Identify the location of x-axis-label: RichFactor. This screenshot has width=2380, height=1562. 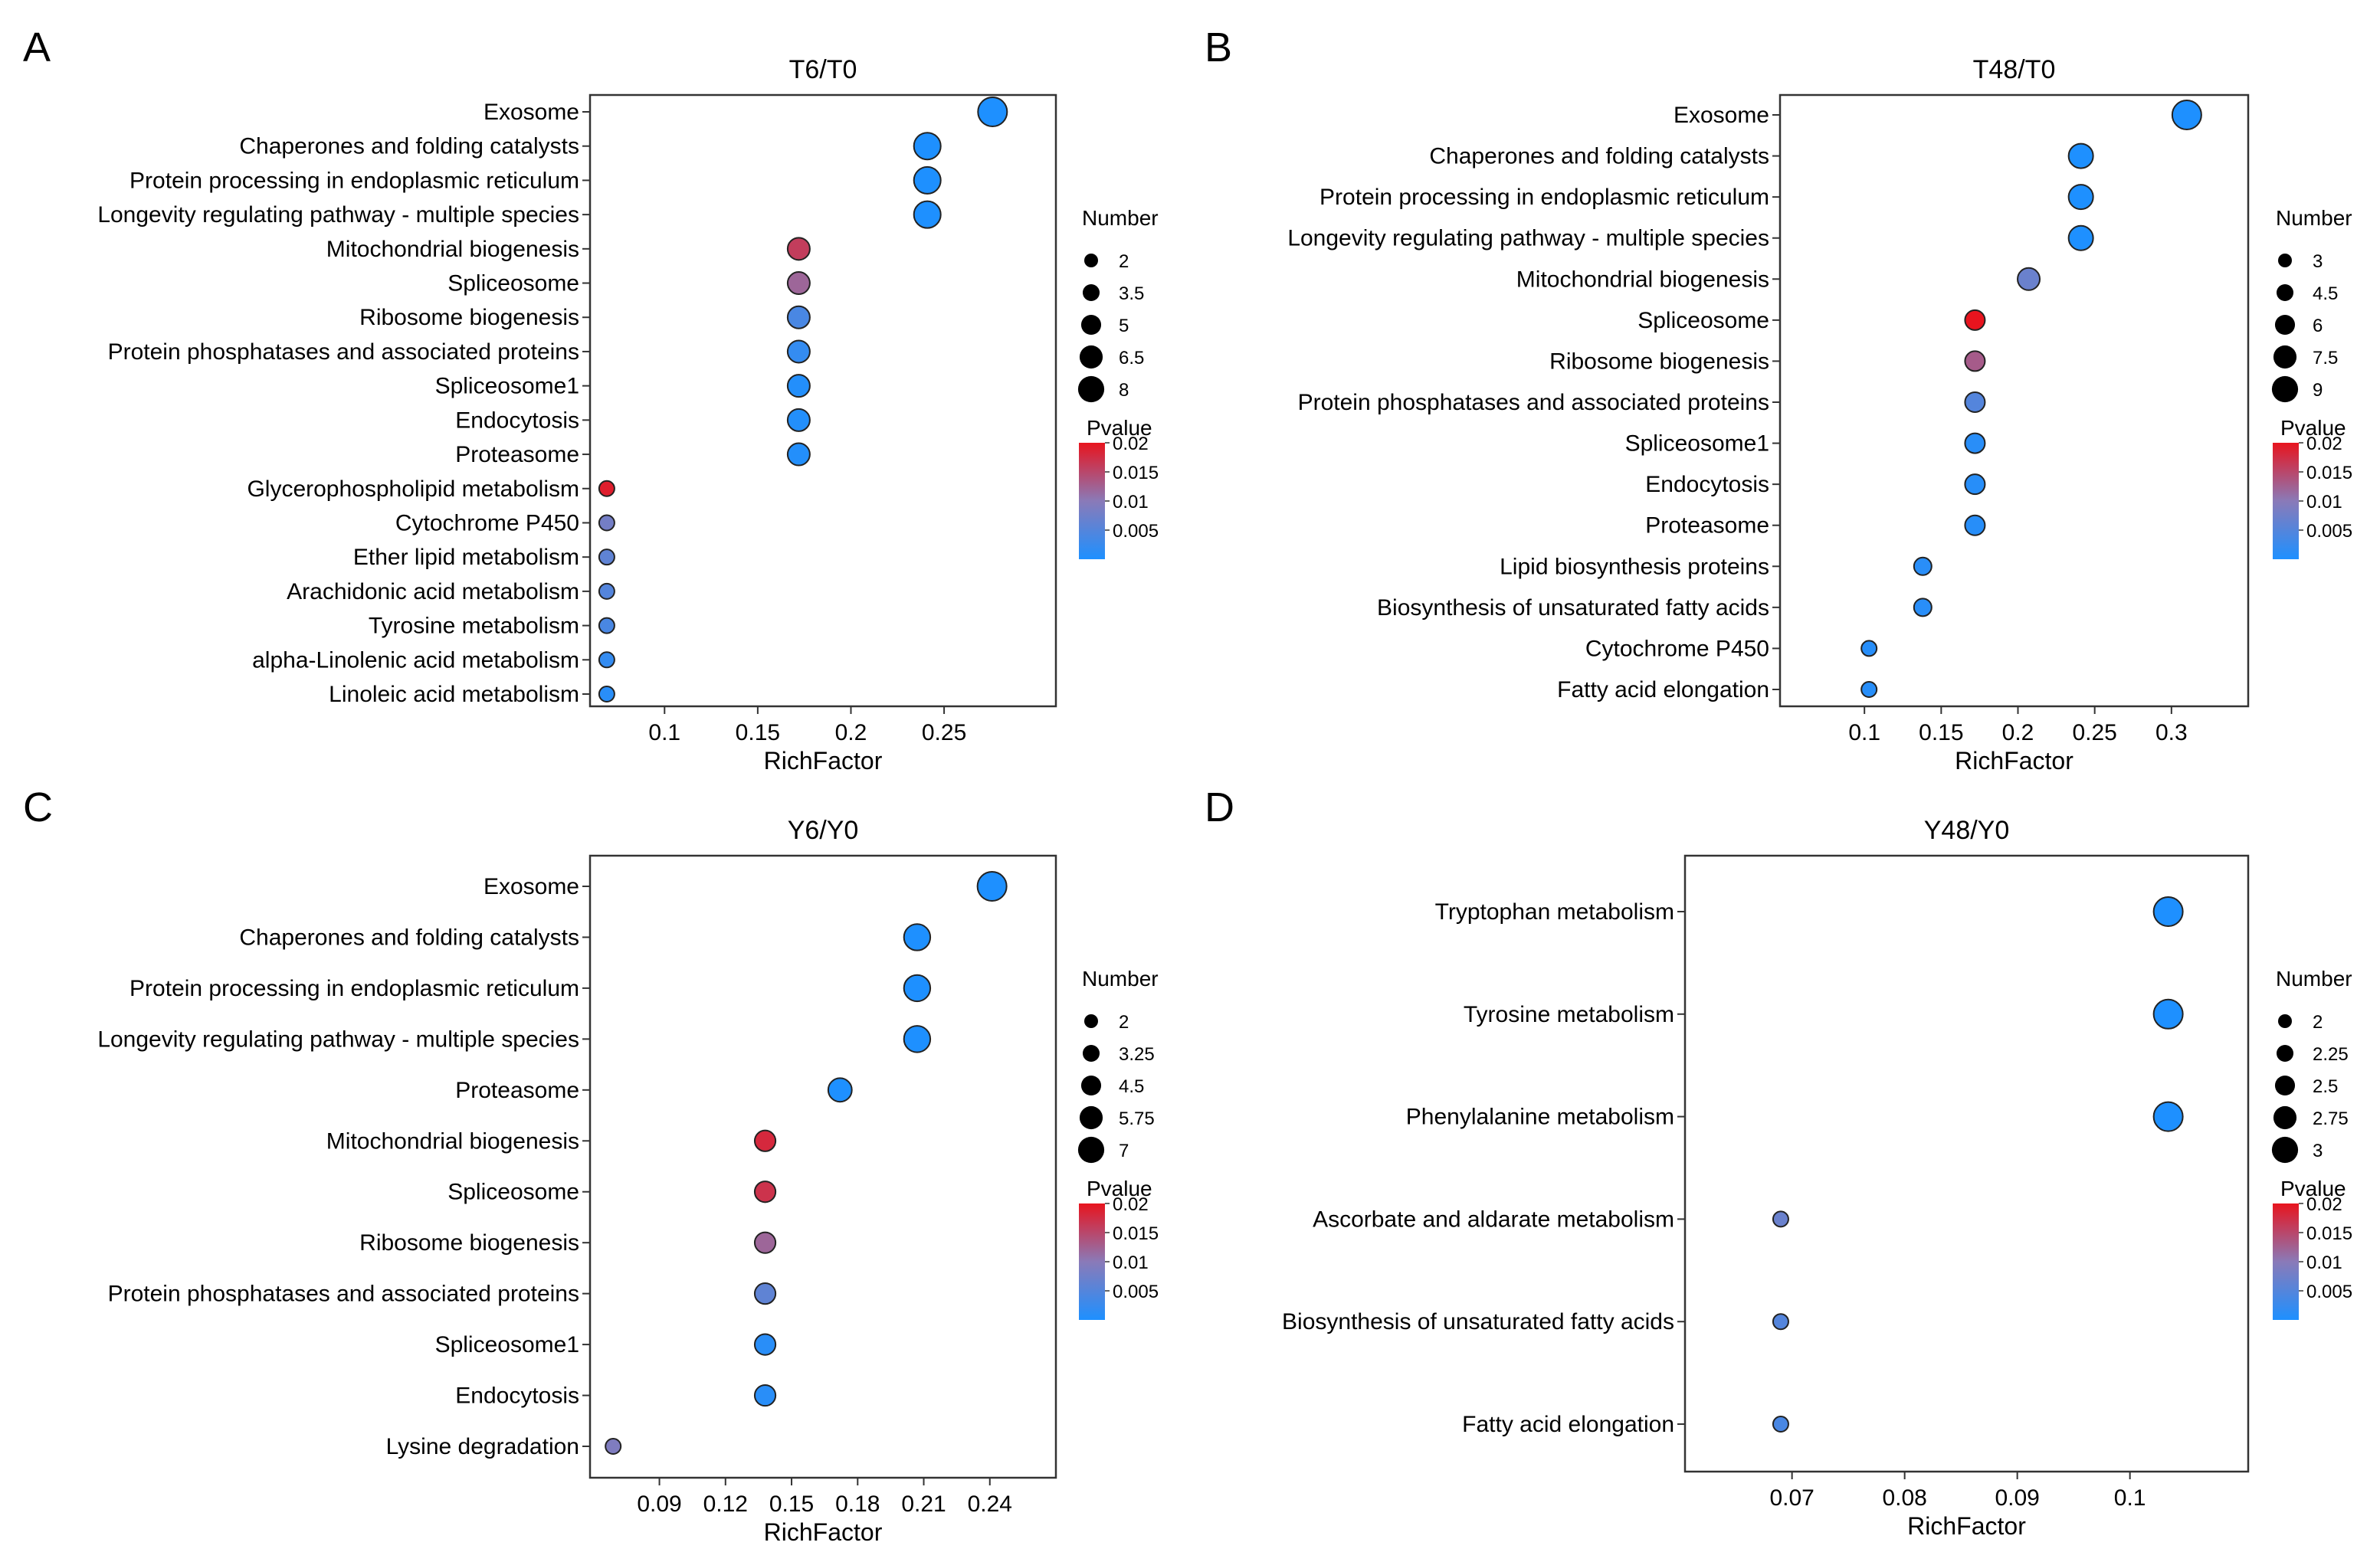
(823, 1532).